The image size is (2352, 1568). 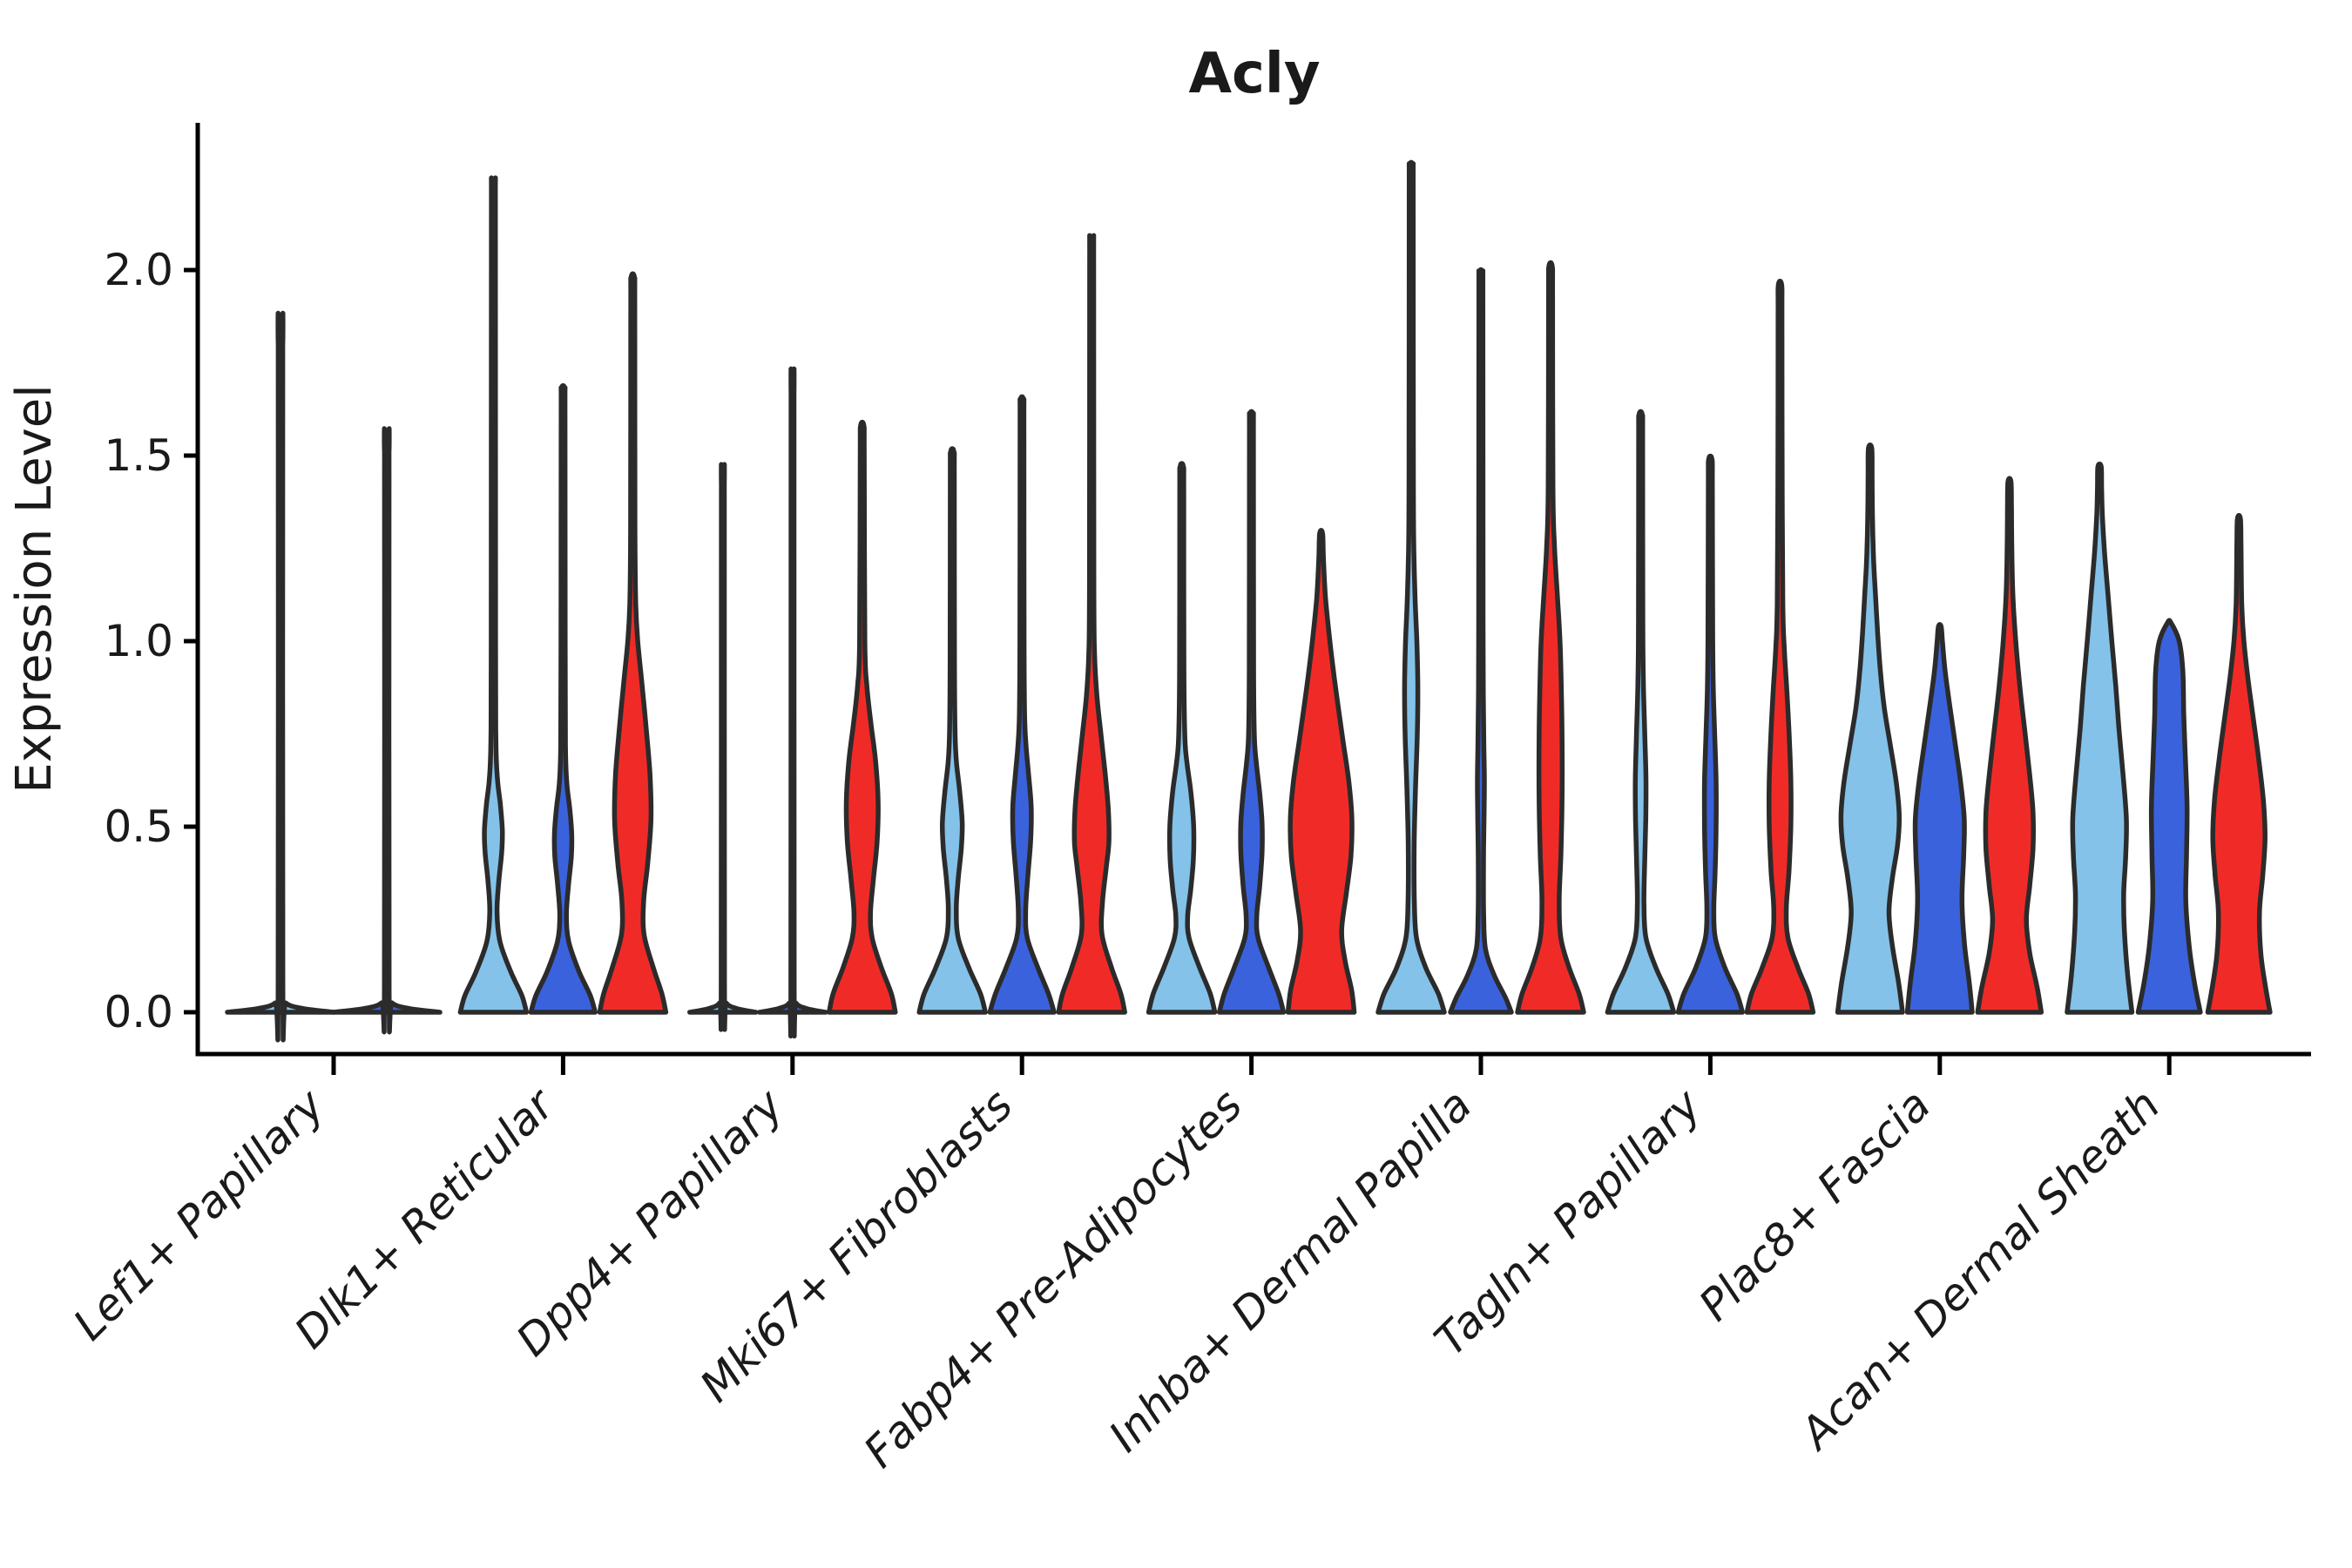 What do you see at coordinates (2239, 763) in the screenshot?
I see `violin-9-red` at bounding box center [2239, 763].